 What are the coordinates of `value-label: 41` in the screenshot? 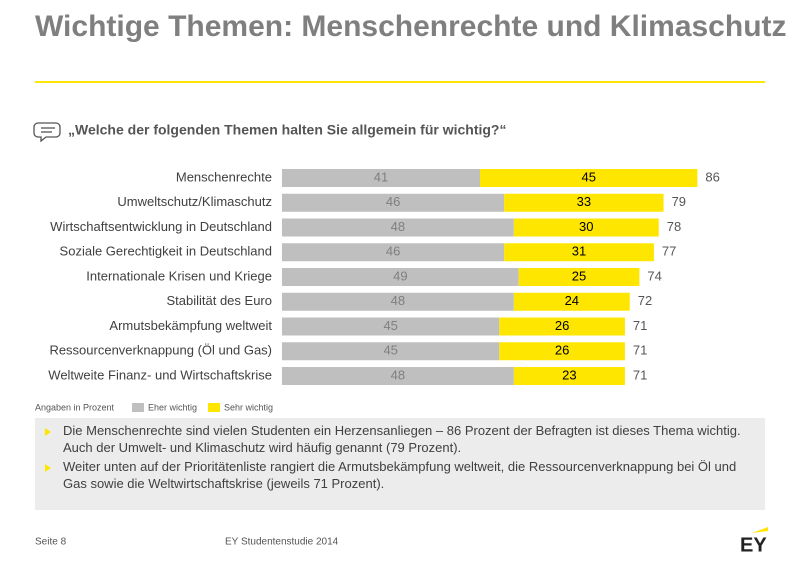 It's located at (381, 176).